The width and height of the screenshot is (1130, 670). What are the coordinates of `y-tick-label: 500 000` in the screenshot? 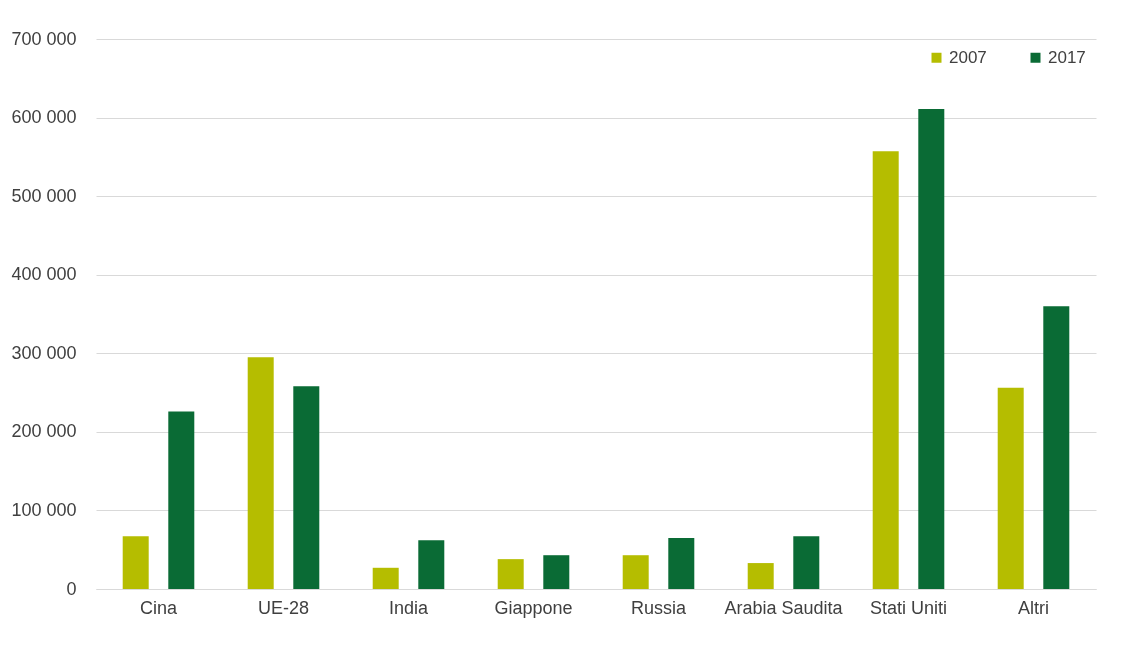 It's located at (44, 195).